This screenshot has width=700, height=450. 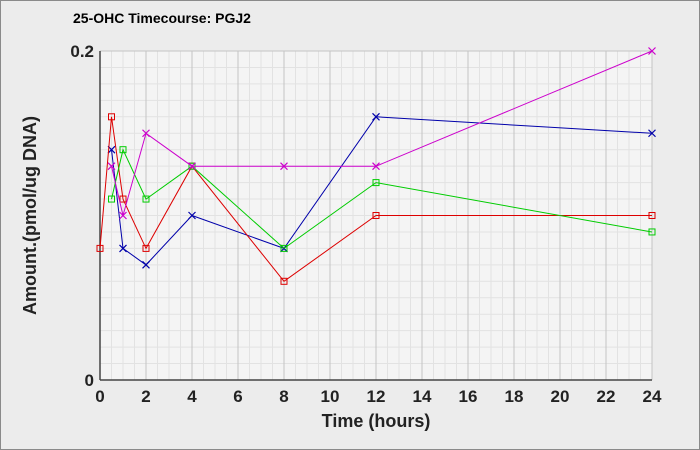 I want to click on x-tick-label: 20, so click(x=560, y=396).